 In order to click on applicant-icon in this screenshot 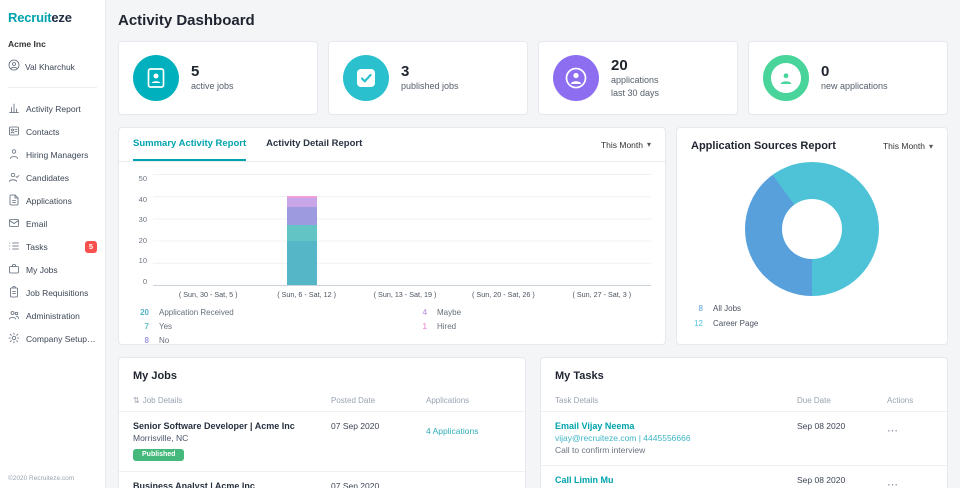, I will do `click(576, 78)`.